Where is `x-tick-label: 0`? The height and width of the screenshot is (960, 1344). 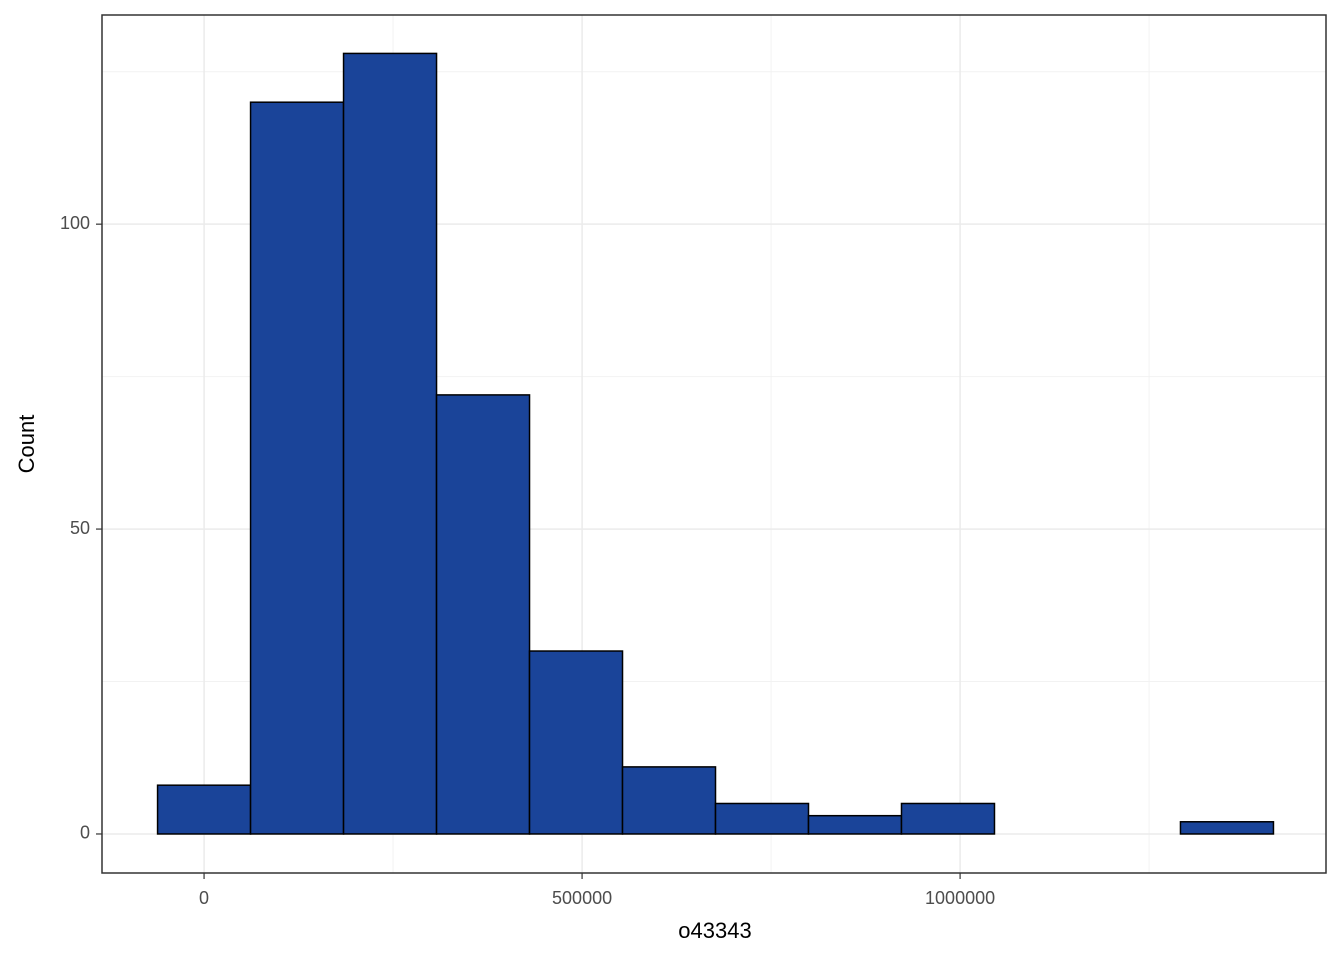
x-tick-label: 0 is located at coordinates (204, 898).